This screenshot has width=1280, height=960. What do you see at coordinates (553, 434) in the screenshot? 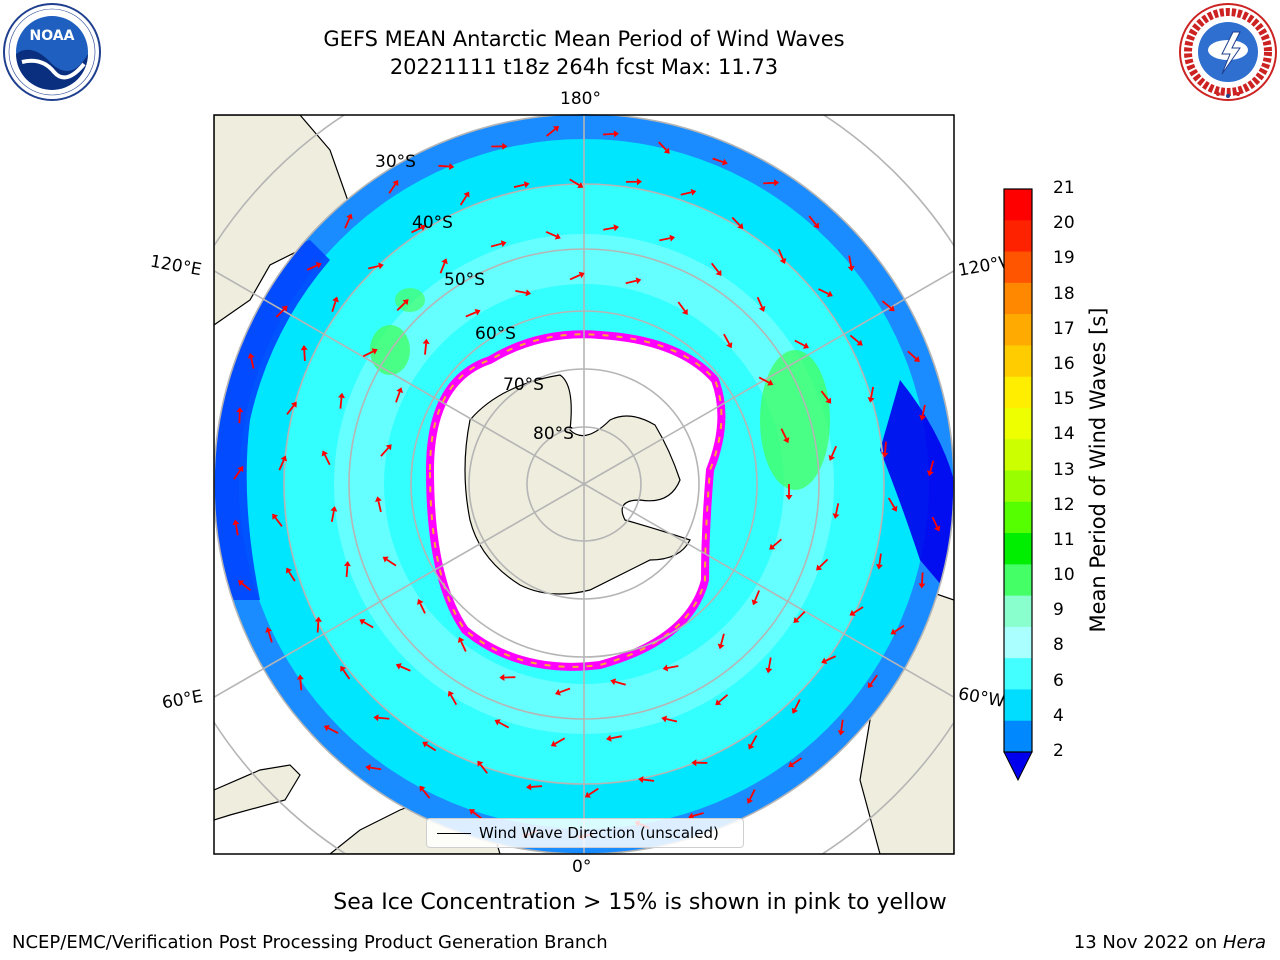
I see `lat-label-80: 80°S` at bounding box center [553, 434].